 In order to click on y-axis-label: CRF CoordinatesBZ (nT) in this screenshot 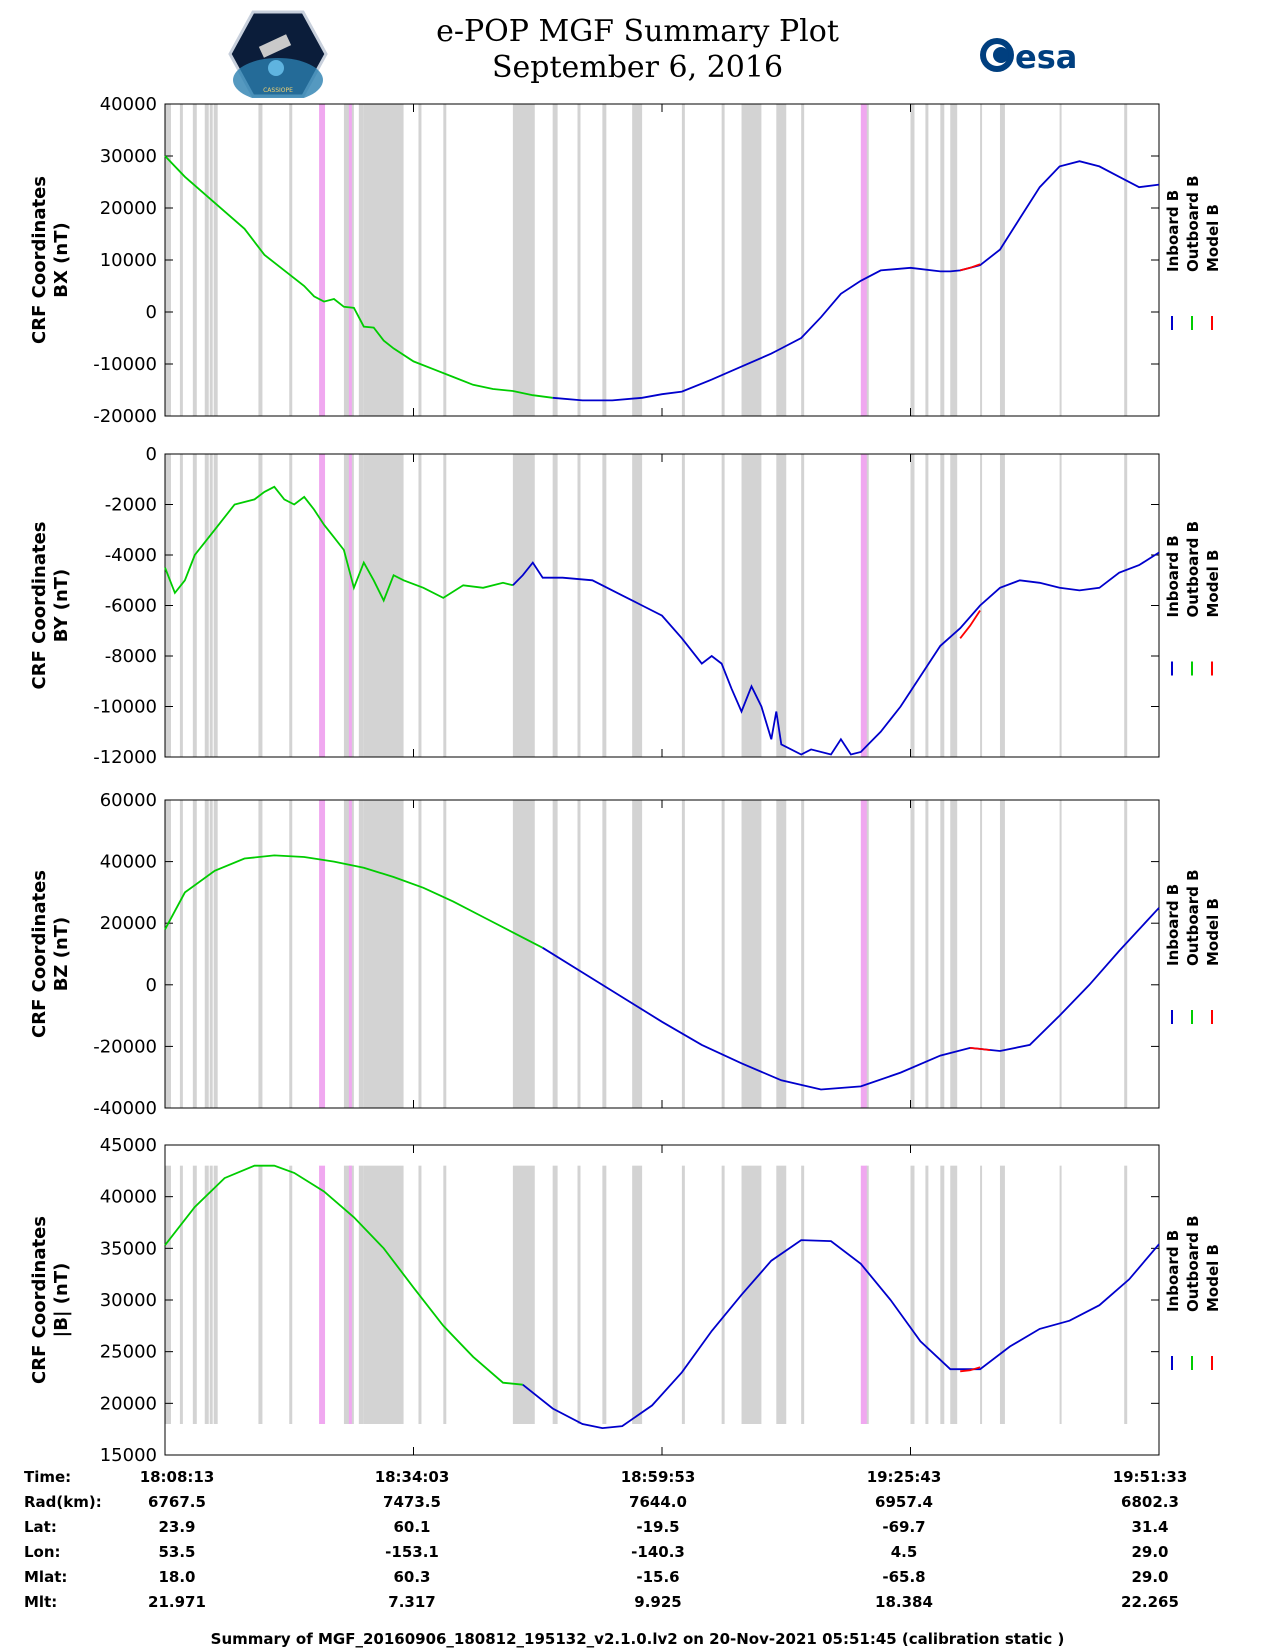, I will do `click(50, 954)`.